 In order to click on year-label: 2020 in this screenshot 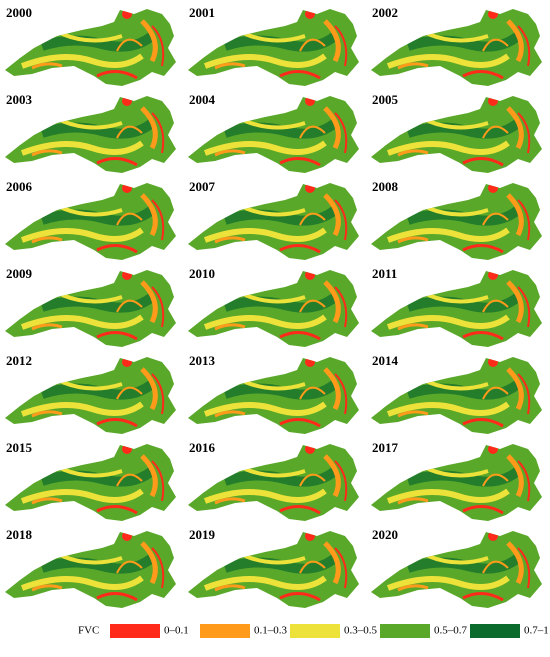, I will do `click(385, 534)`.